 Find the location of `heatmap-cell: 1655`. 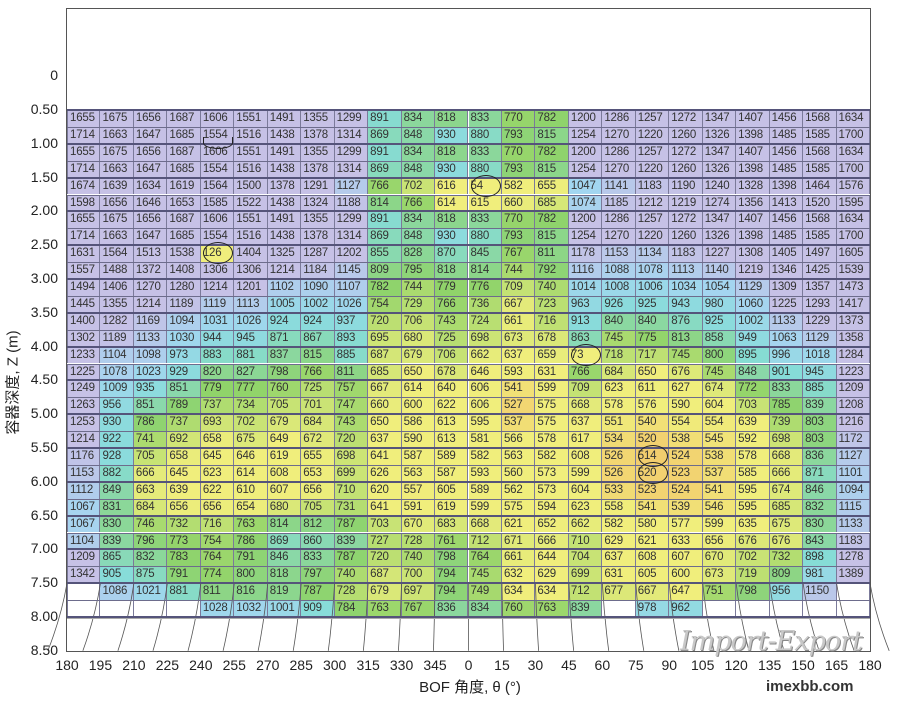

heatmap-cell: 1655 is located at coordinates (84, 220).